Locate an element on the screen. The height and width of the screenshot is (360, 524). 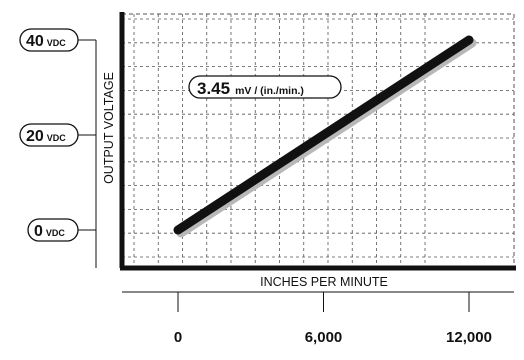
y-tick-label: 20 VDC is located at coordinates (46, 136).